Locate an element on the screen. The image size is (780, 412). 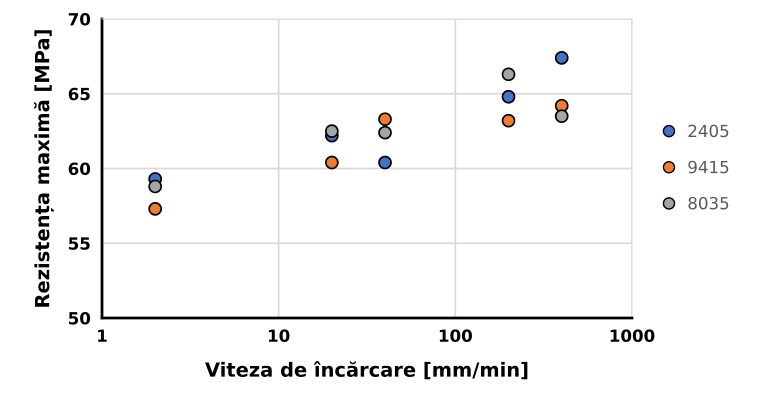
y-tick-label: 70 is located at coordinates (79, 19).